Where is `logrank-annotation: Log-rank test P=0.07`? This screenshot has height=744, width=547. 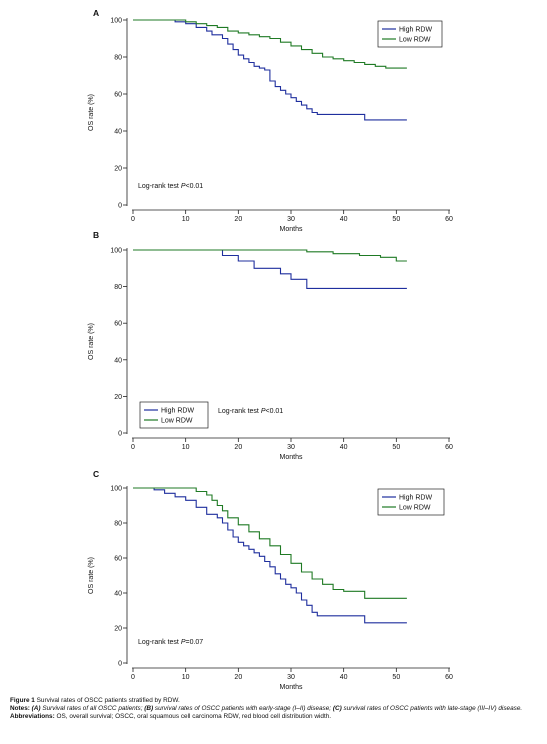 logrank-annotation: Log-rank test P=0.07 is located at coordinates (170, 642).